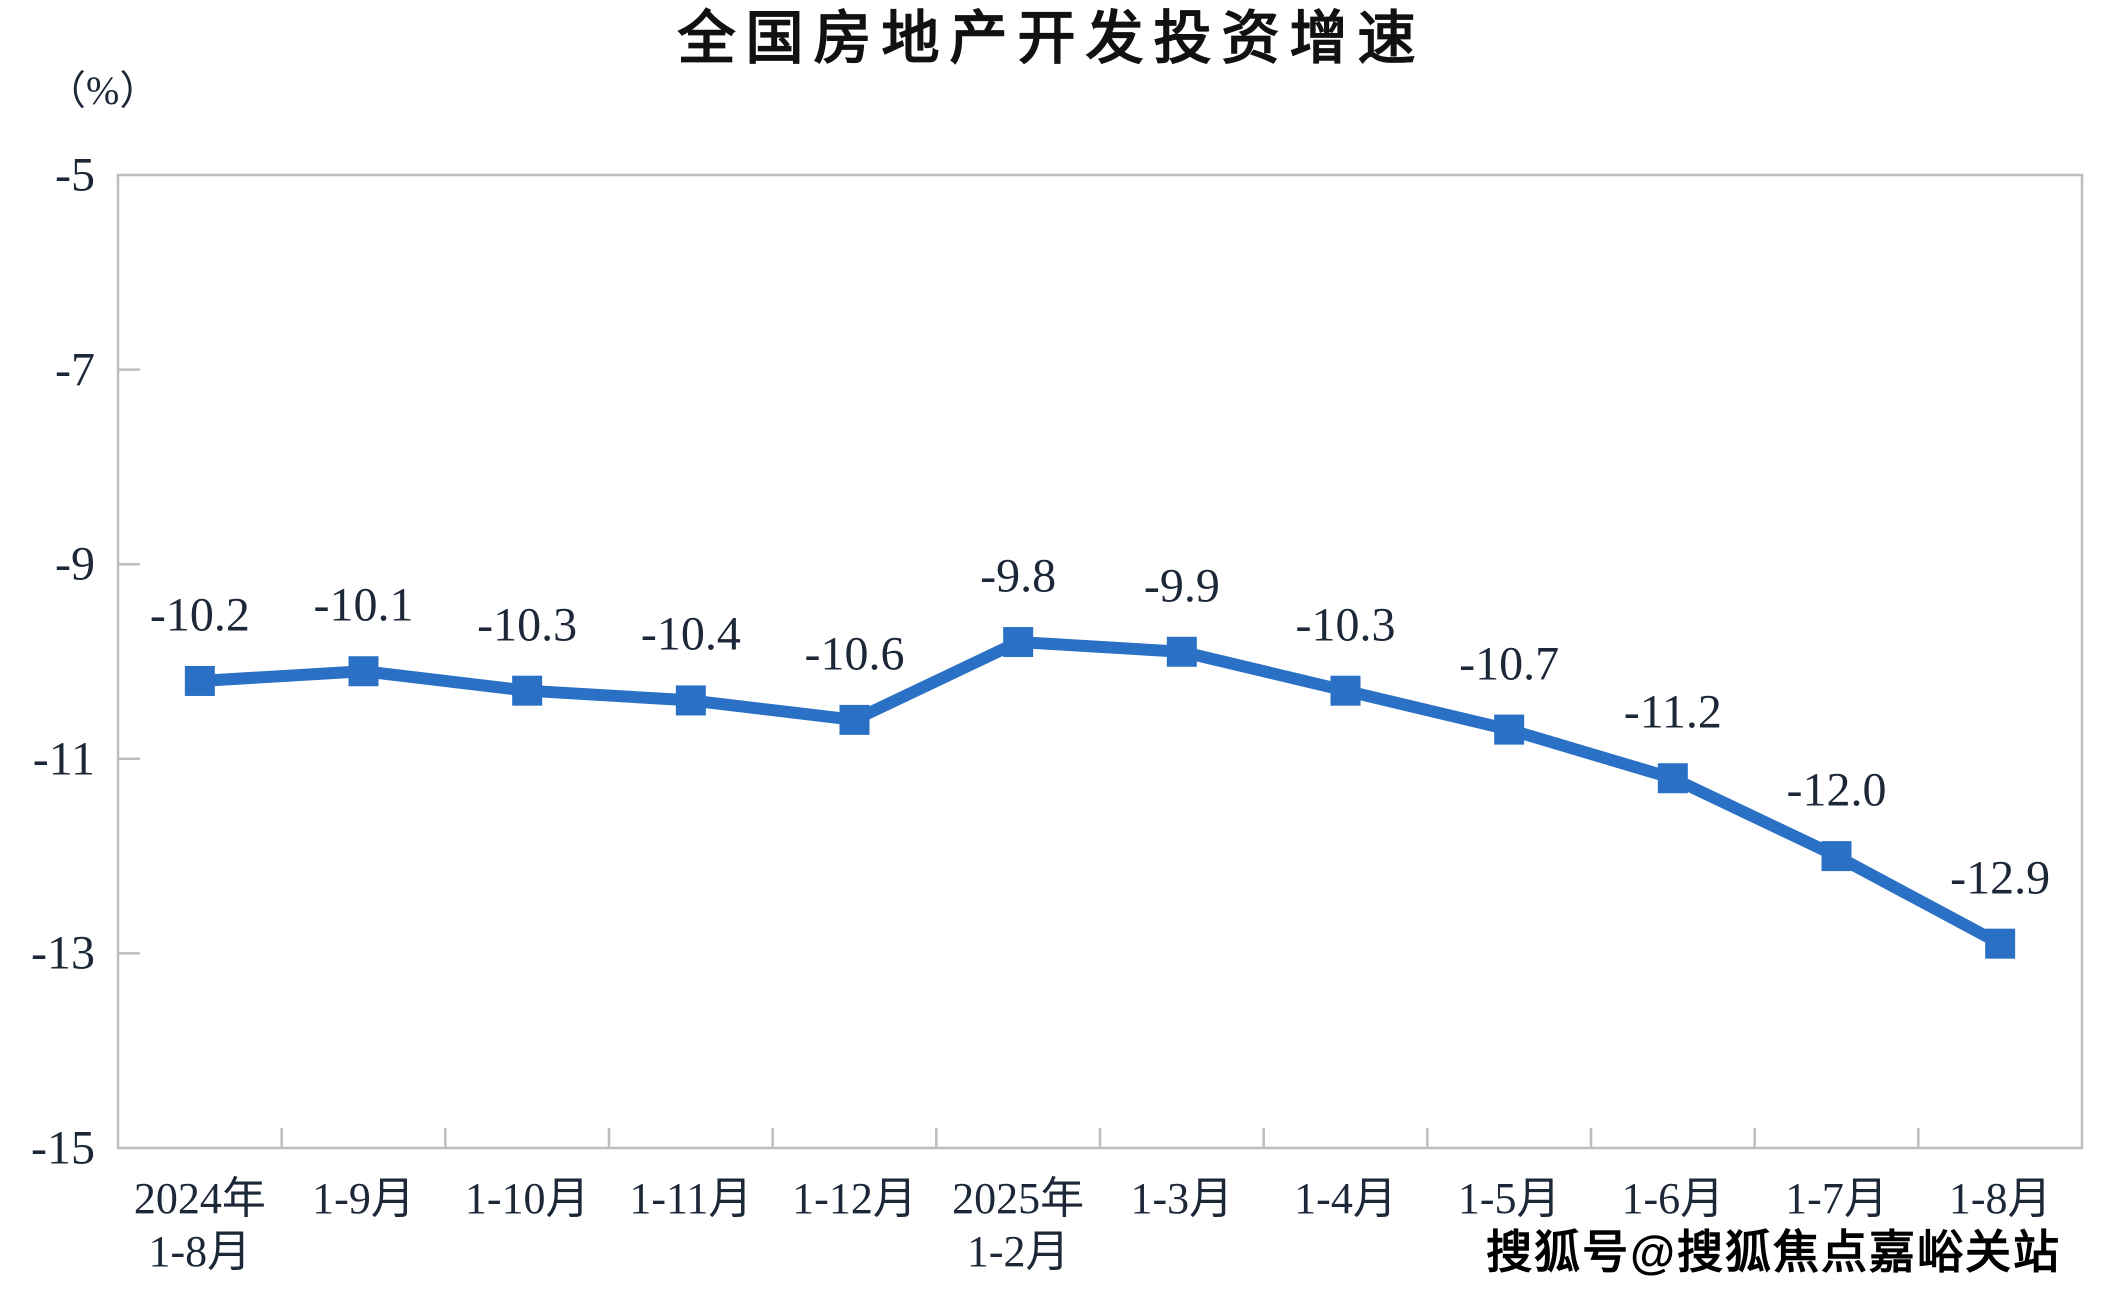 The image size is (2103, 1294). I want to click on watermark-text: 搜狐号@搜狐焦点嘉峪关站, so click(1773, 1252).